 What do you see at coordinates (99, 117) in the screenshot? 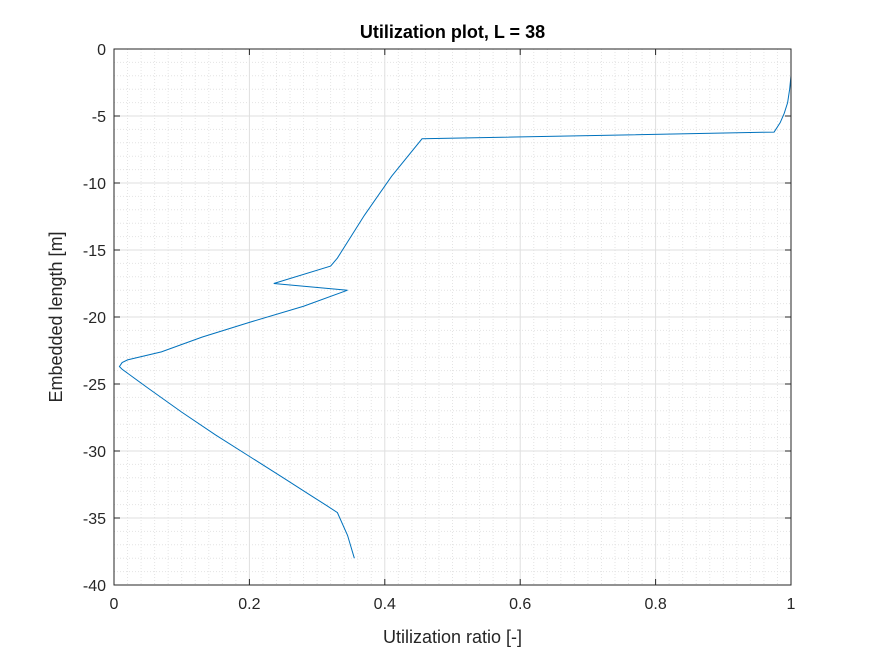
I see `y-tick-label: -5` at bounding box center [99, 117].